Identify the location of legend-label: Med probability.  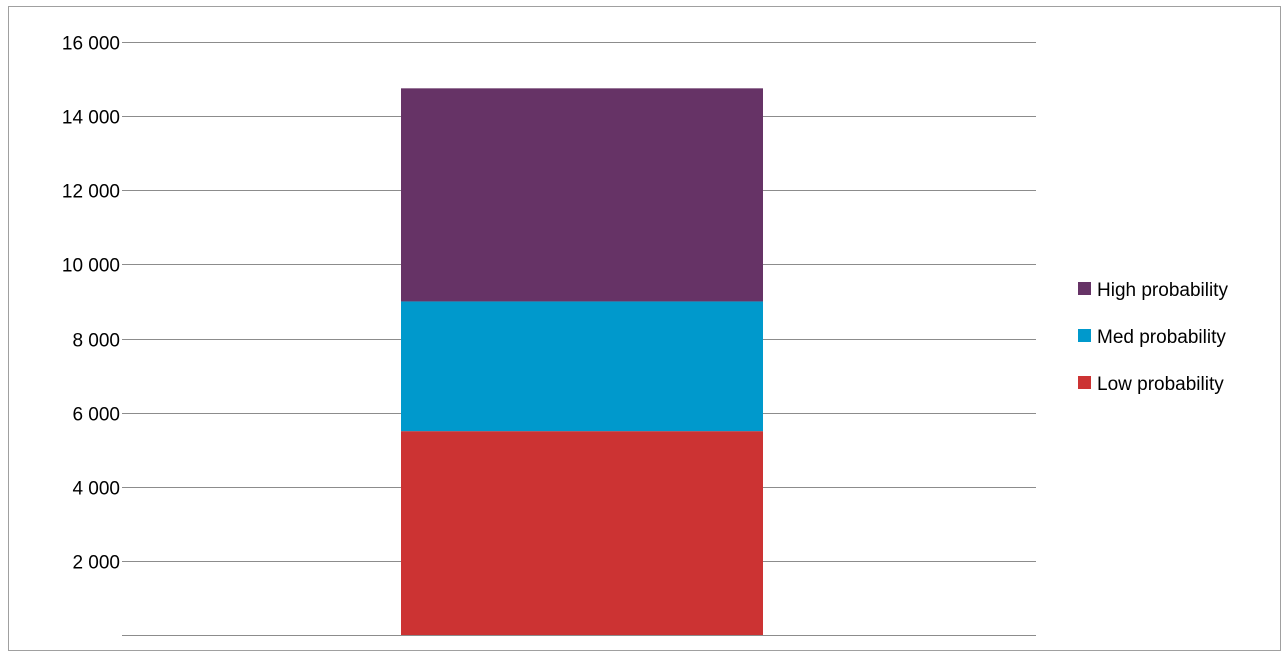
(1161, 337).